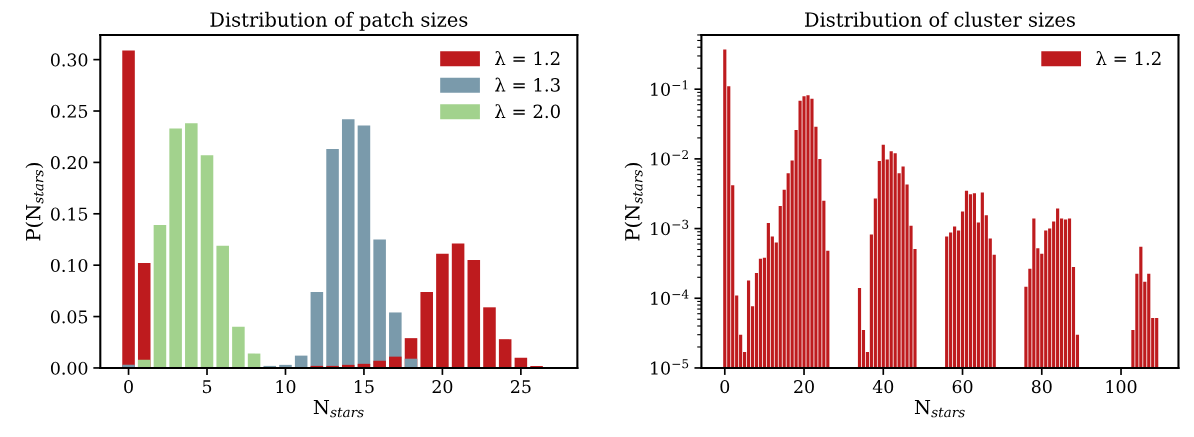 The width and height of the screenshot is (1194, 437). What do you see at coordinates (69, 265) in the screenshot?
I see `y-tick-label: 0.10` at bounding box center [69, 265].